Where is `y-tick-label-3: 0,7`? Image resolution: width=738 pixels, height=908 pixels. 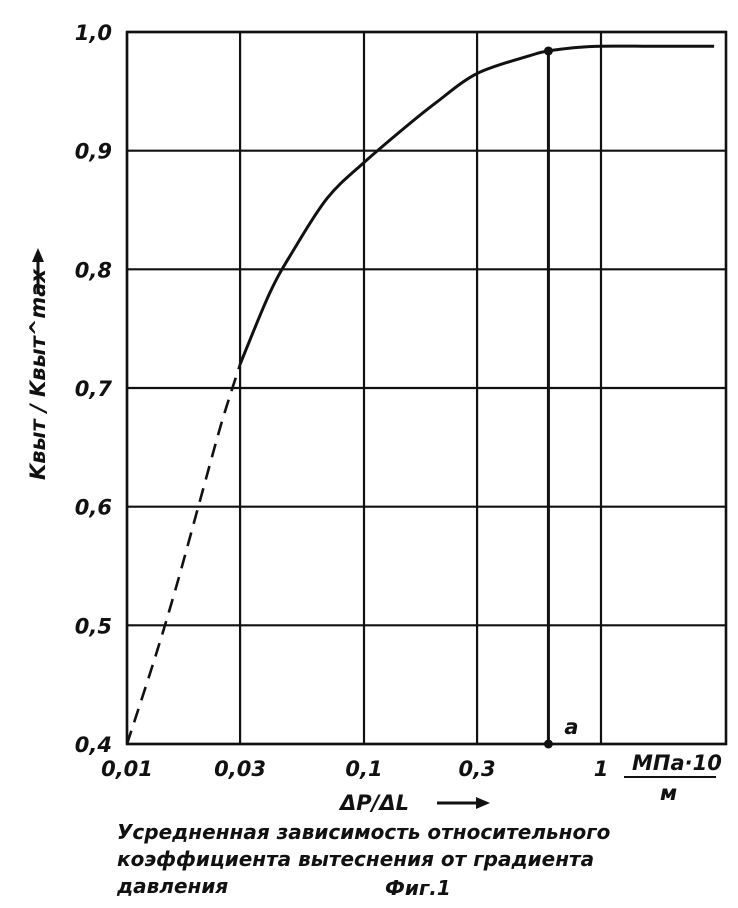 y-tick-label-3: 0,7 is located at coordinates (94, 389).